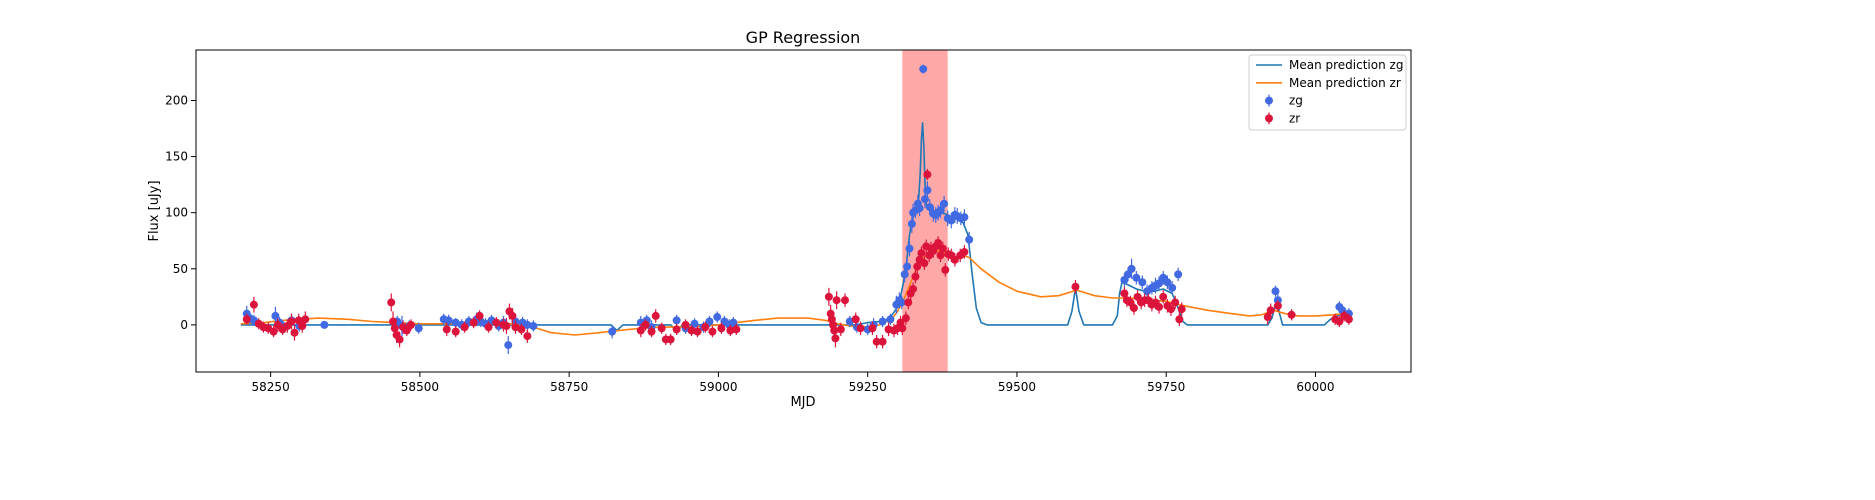 This screenshot has height=500, width=1875. What do you see at coordinates (1315, 387) in the screenshot?
I see `x-tick-label: 60000` at bounding box center [1315, 387].